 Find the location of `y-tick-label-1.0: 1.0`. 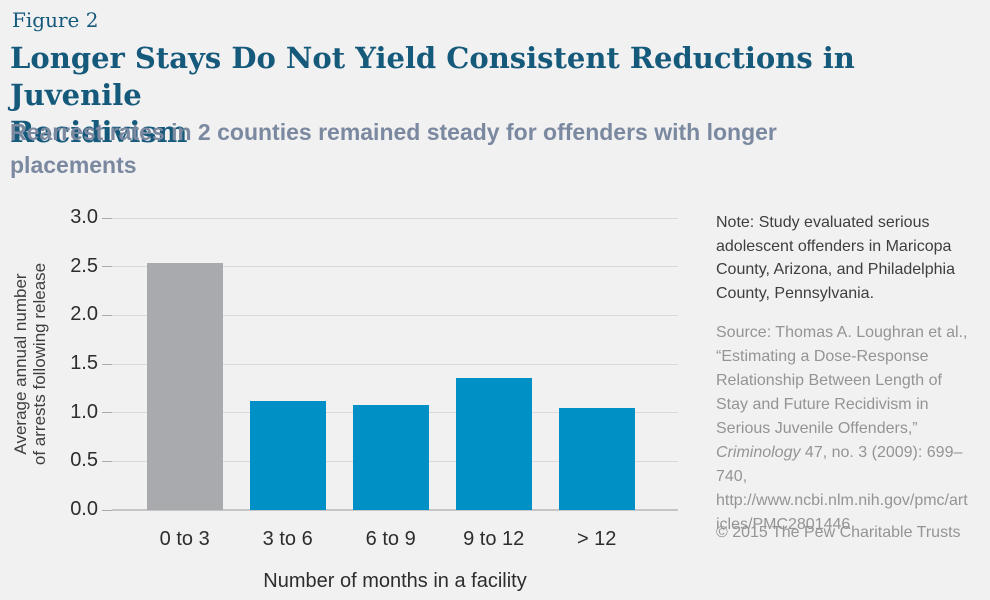

y-tick-label-1.0: 1.0 is located at coordinates (84, 411).